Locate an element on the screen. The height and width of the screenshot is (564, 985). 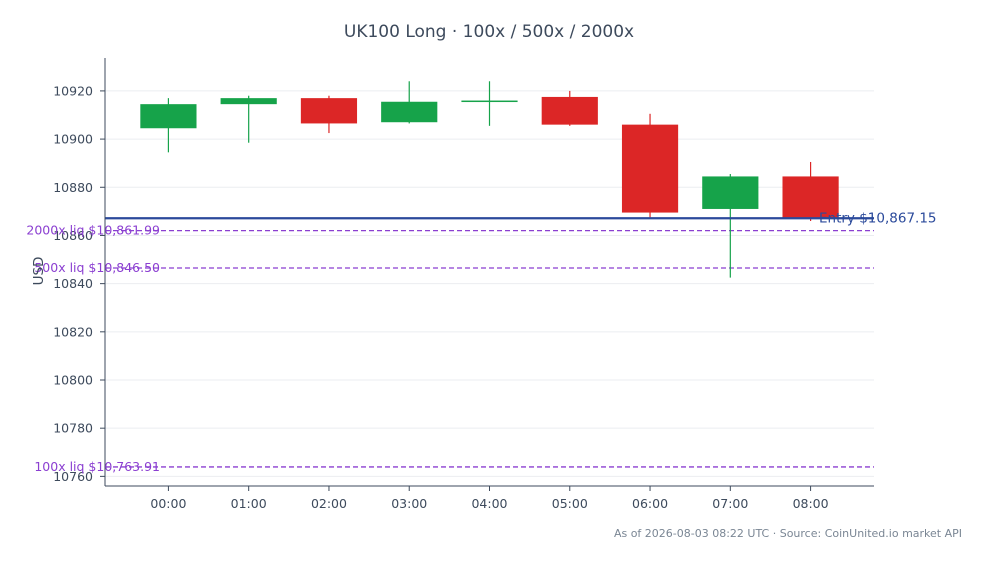
x-tick-label: 00:00 is located at coordinates (168, 503).